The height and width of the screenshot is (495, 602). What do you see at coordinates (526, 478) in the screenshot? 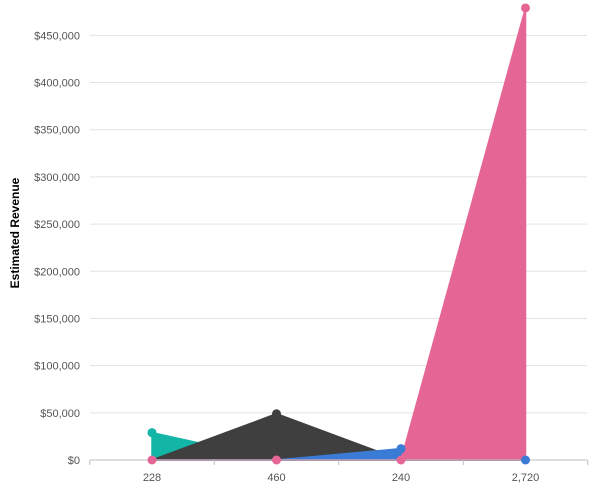
I see `x-tick-label: 2,720` at bounding box center [526, 478].